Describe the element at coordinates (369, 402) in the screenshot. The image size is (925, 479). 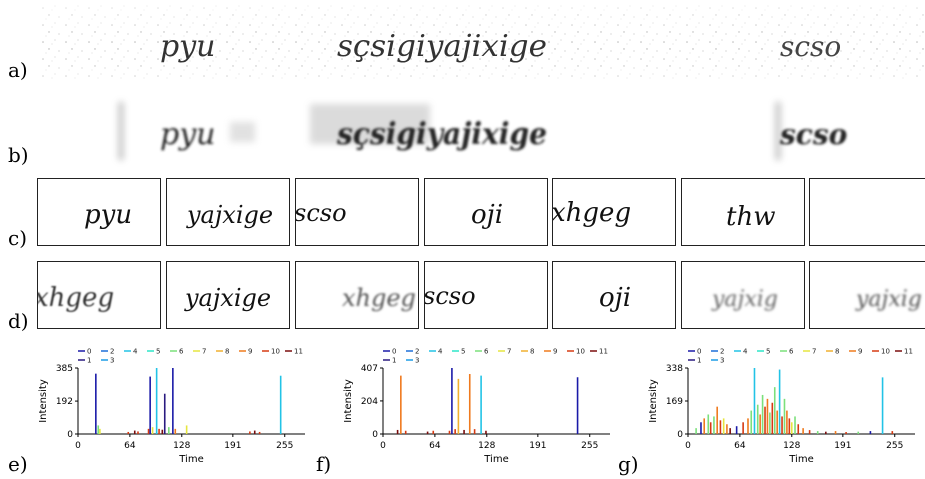
I see `y-tick-label-1: 204` at that location.